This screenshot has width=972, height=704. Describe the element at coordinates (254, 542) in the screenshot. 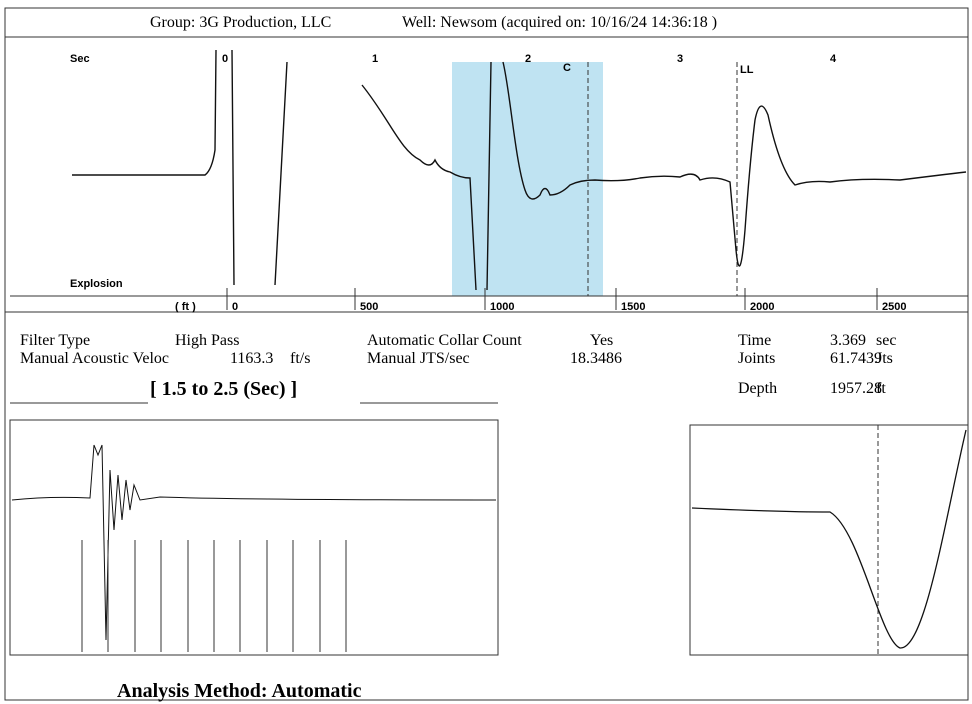

I see `window-waveform` at that location.